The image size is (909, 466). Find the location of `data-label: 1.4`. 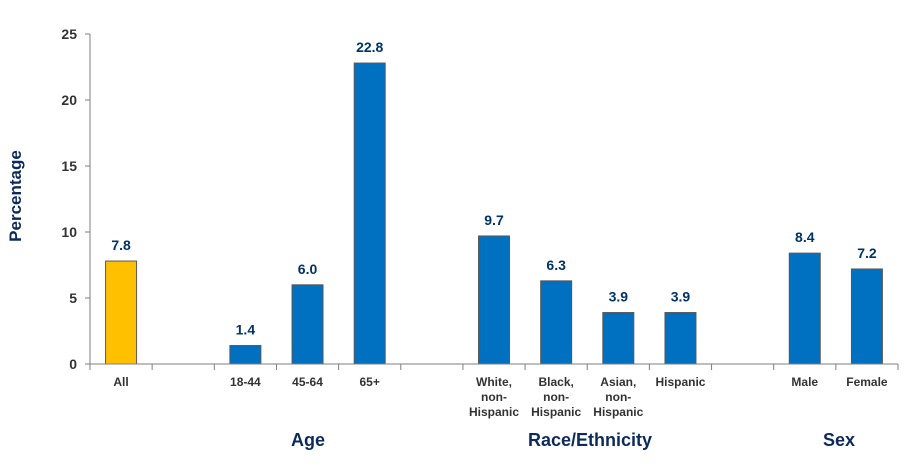

data-label: 1.4 is located at coordinates (246, 330).